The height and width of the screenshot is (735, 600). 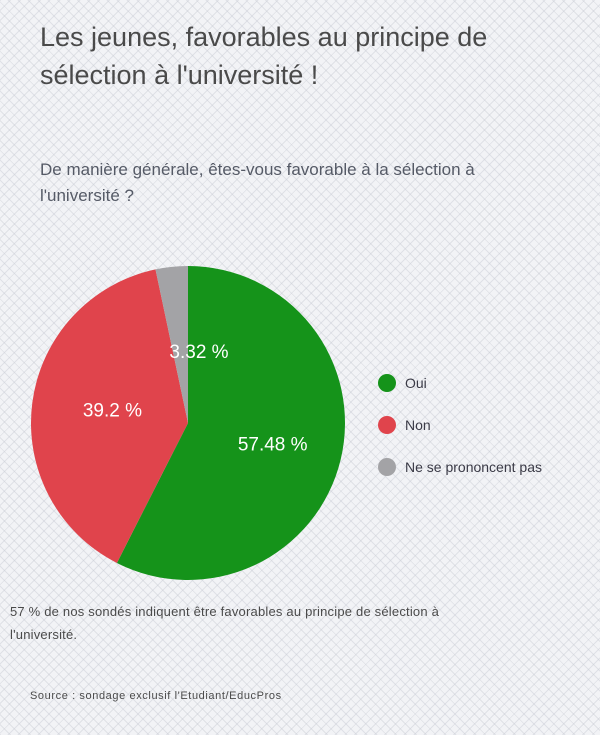 What do you see at coordinates (418, 424) in the screenshot?
I see `legend-label-non: Non` at bounding box center [418, 424].